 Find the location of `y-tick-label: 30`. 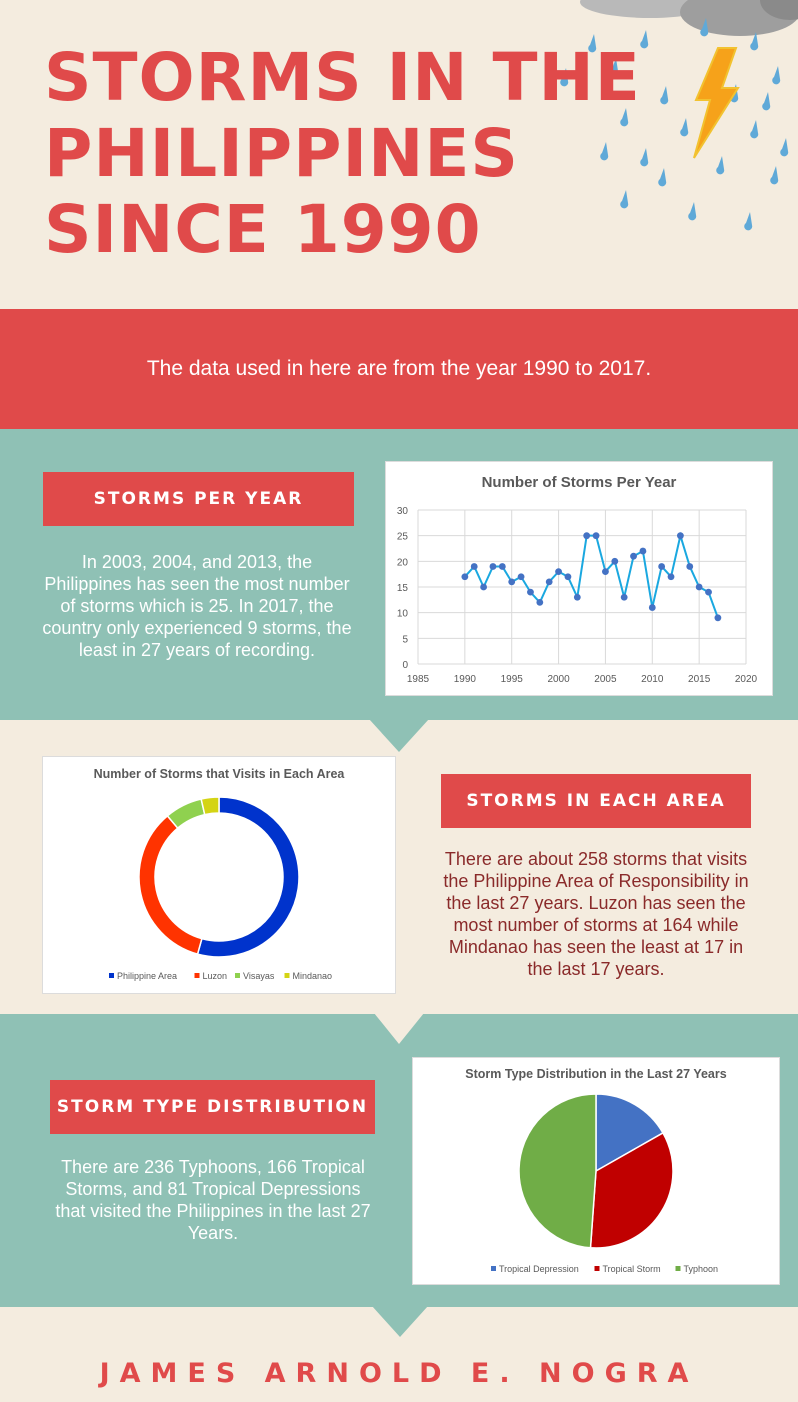

y-tick-label: 30 is located at coordinates (403, 511).